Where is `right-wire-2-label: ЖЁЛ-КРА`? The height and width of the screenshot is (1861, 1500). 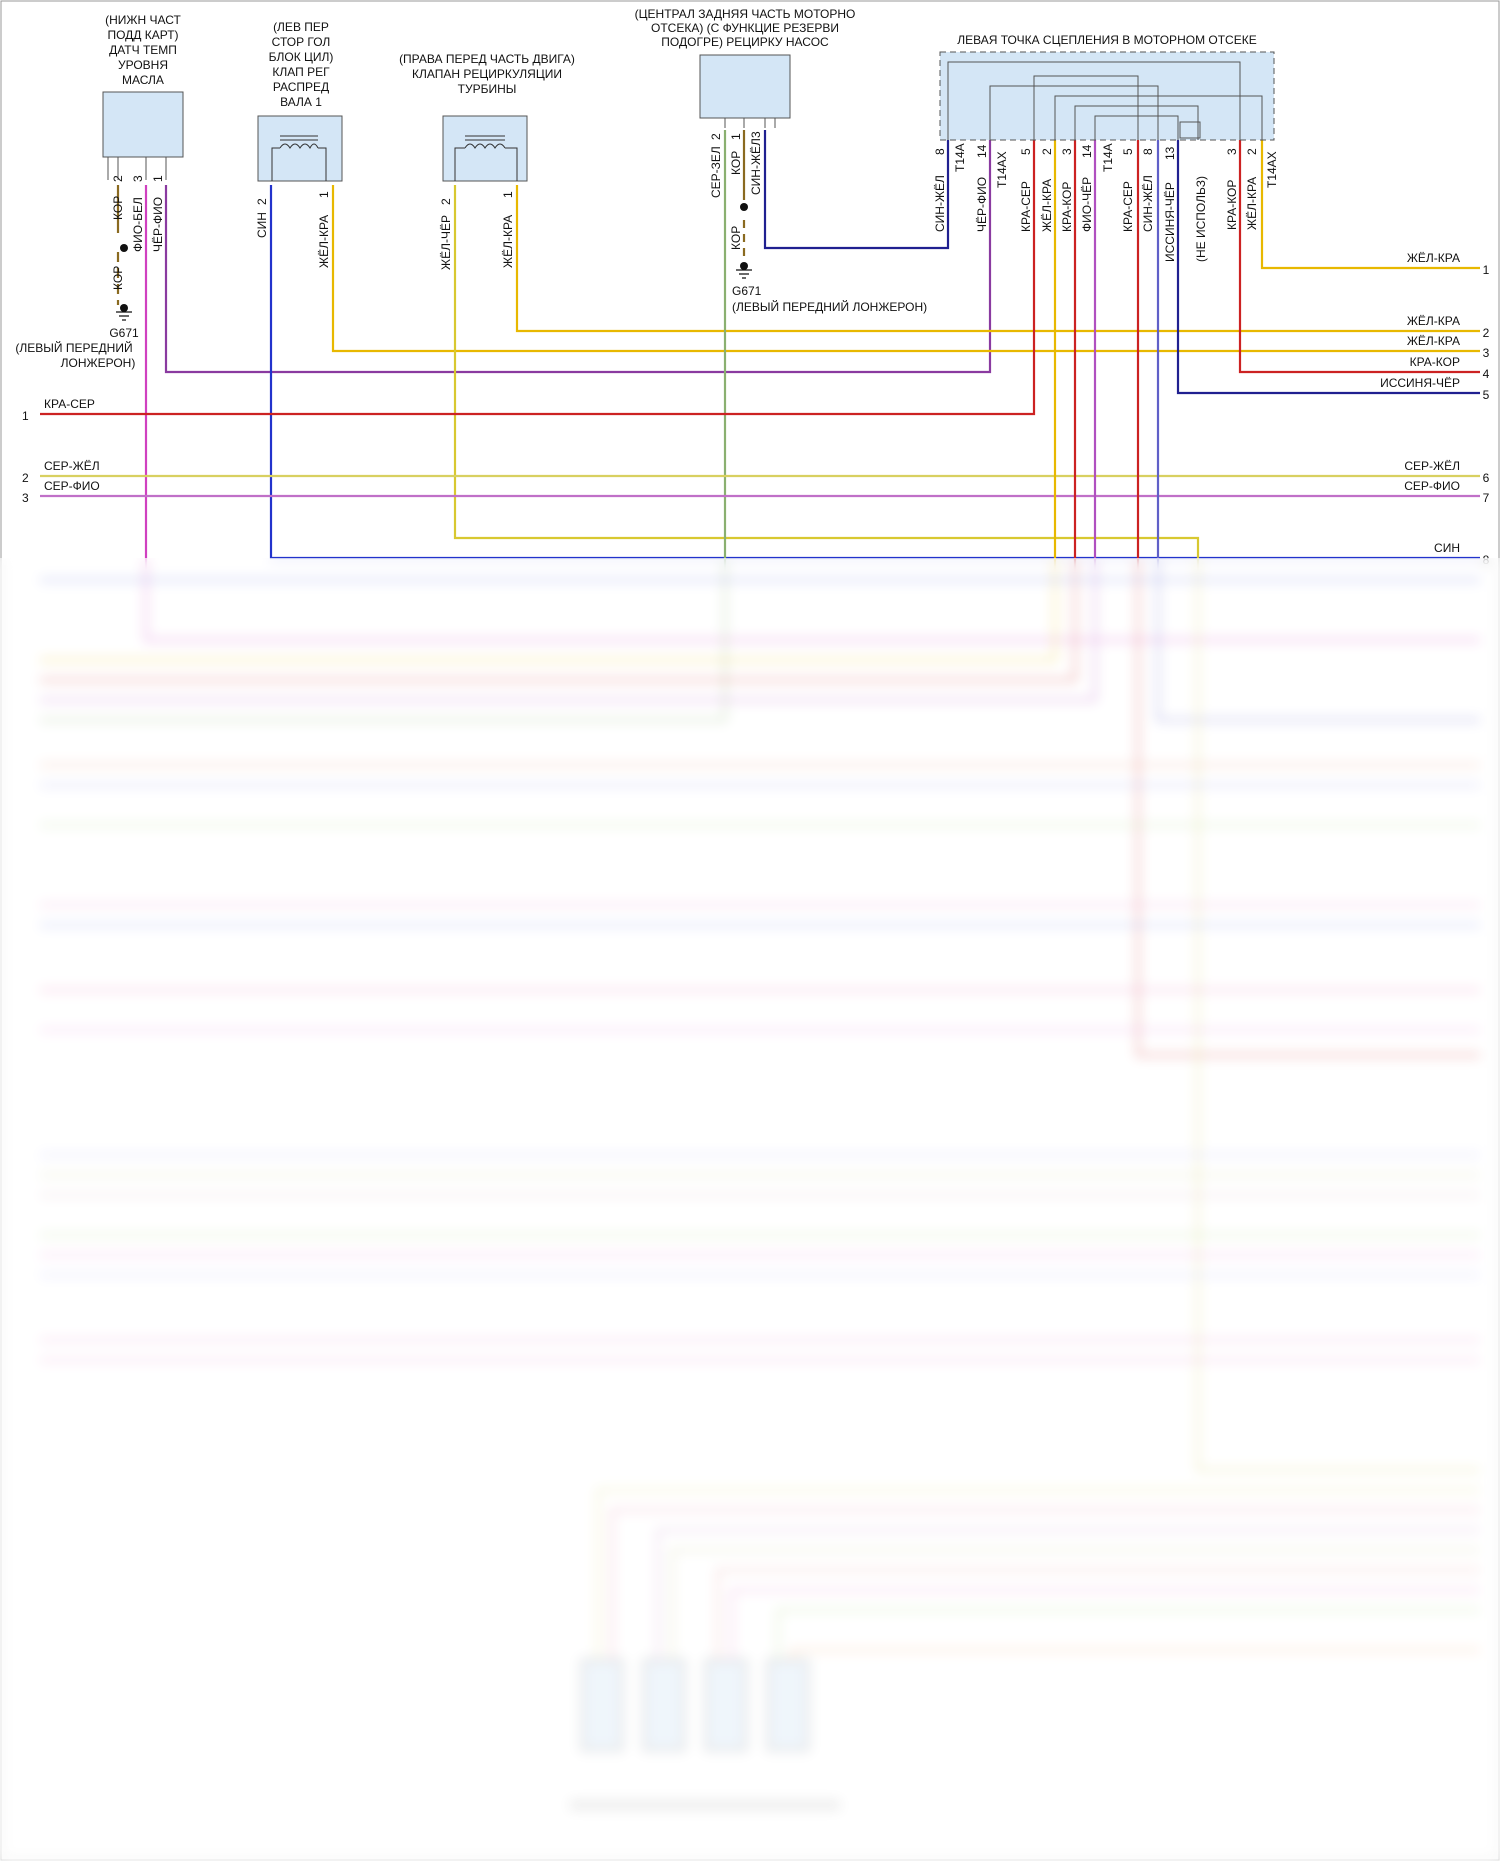 right-wire-2-label: ЖЁЛ-КРА is located at coordinates (1433, 321).